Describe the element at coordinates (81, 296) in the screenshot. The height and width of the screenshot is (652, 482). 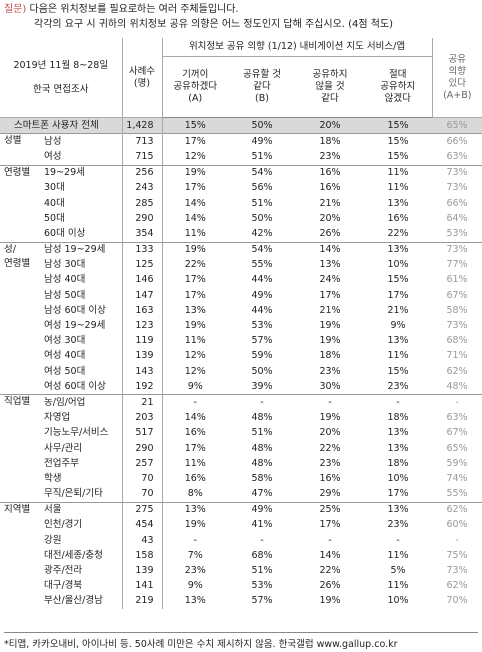
I see `row-label: 남성 50대` at that location.